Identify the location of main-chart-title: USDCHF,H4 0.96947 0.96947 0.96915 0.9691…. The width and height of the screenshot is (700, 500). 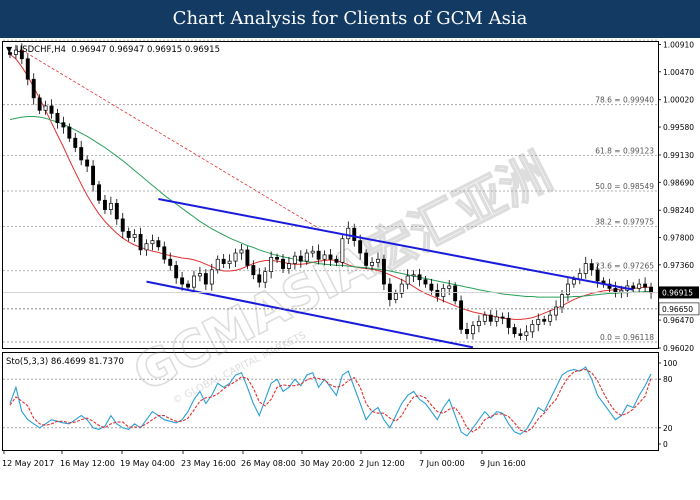
(118, 50).